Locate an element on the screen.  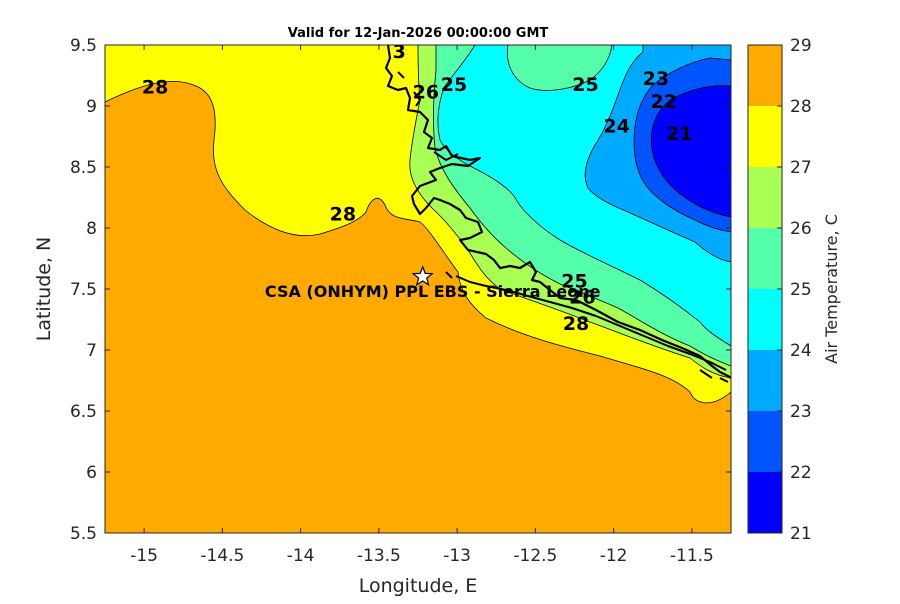
y-tick-label: 5.5 is located at coordinates (83, 534).